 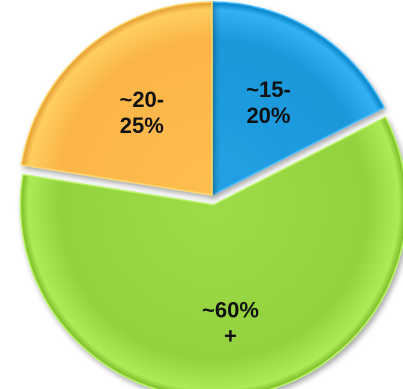 I want to click on pie-slice-label-1: ~15-20%, so click(x=268, y=102).